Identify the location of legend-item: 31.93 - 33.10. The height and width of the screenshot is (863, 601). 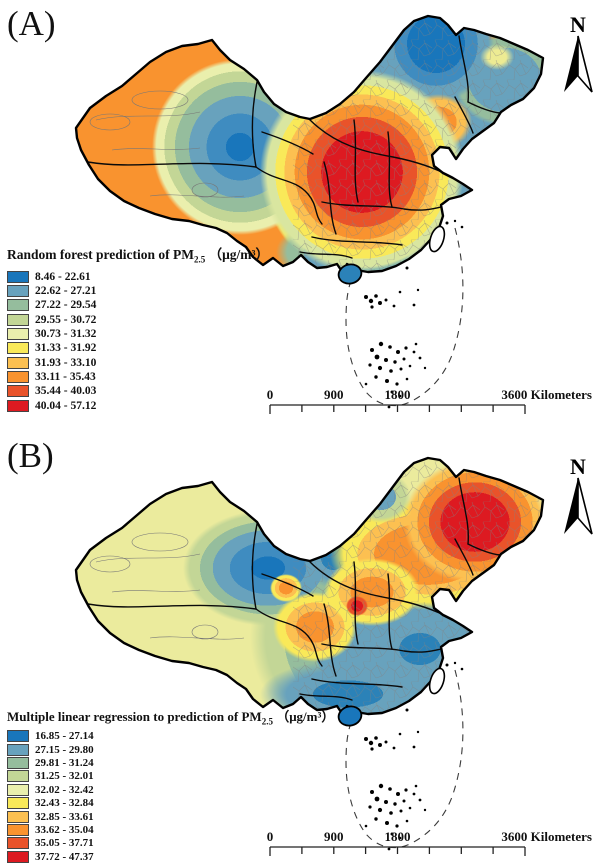
(138, 362).